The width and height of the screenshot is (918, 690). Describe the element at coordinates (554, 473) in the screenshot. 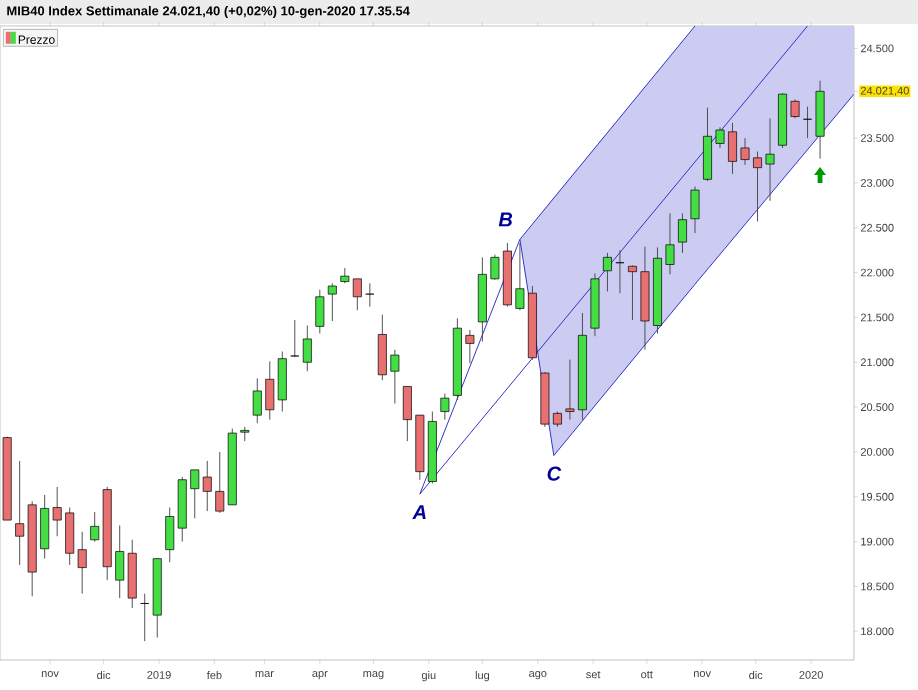

I see `annotation: C` at that location.